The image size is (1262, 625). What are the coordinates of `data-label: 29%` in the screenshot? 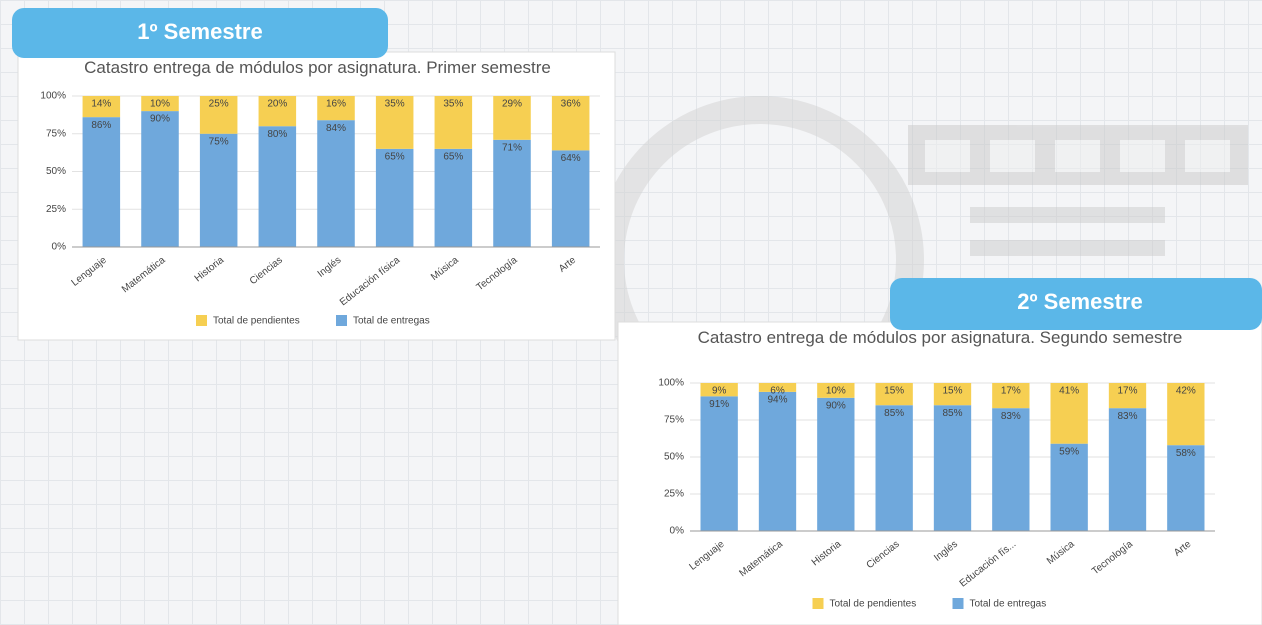 It's located at (512, 104).